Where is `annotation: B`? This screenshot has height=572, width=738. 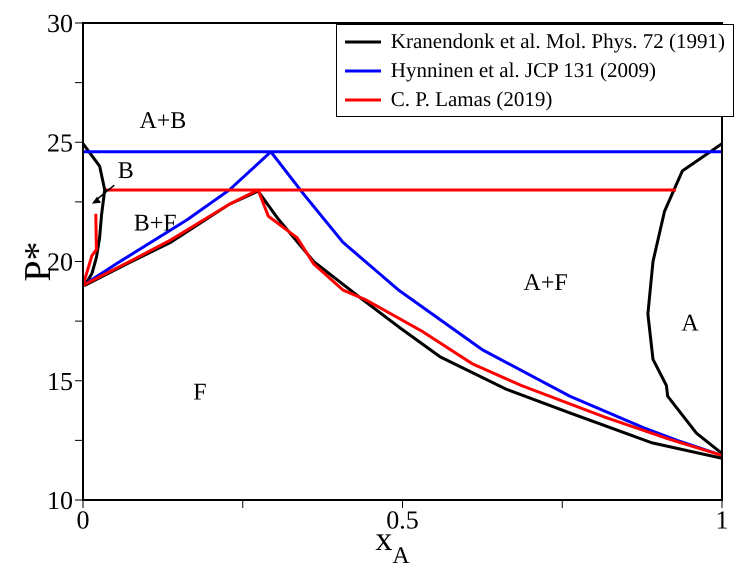
annotation: B is located at coordinates (126, 171).